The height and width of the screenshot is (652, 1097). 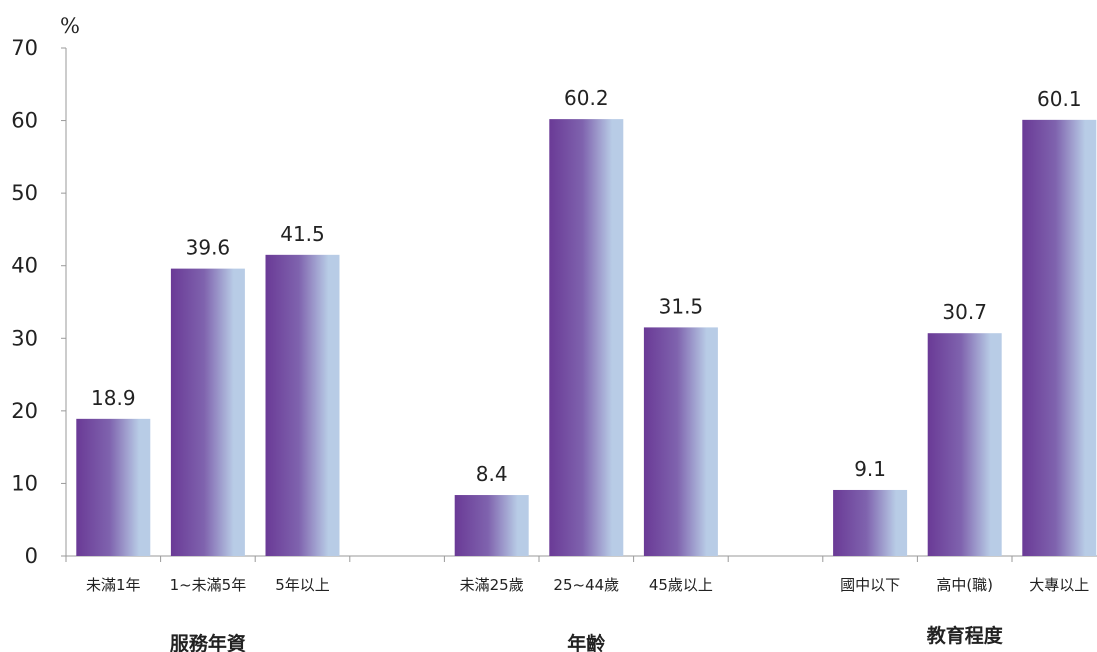 I want to click on x-tick-label: 25~44歲, so click(x=586, y=585).